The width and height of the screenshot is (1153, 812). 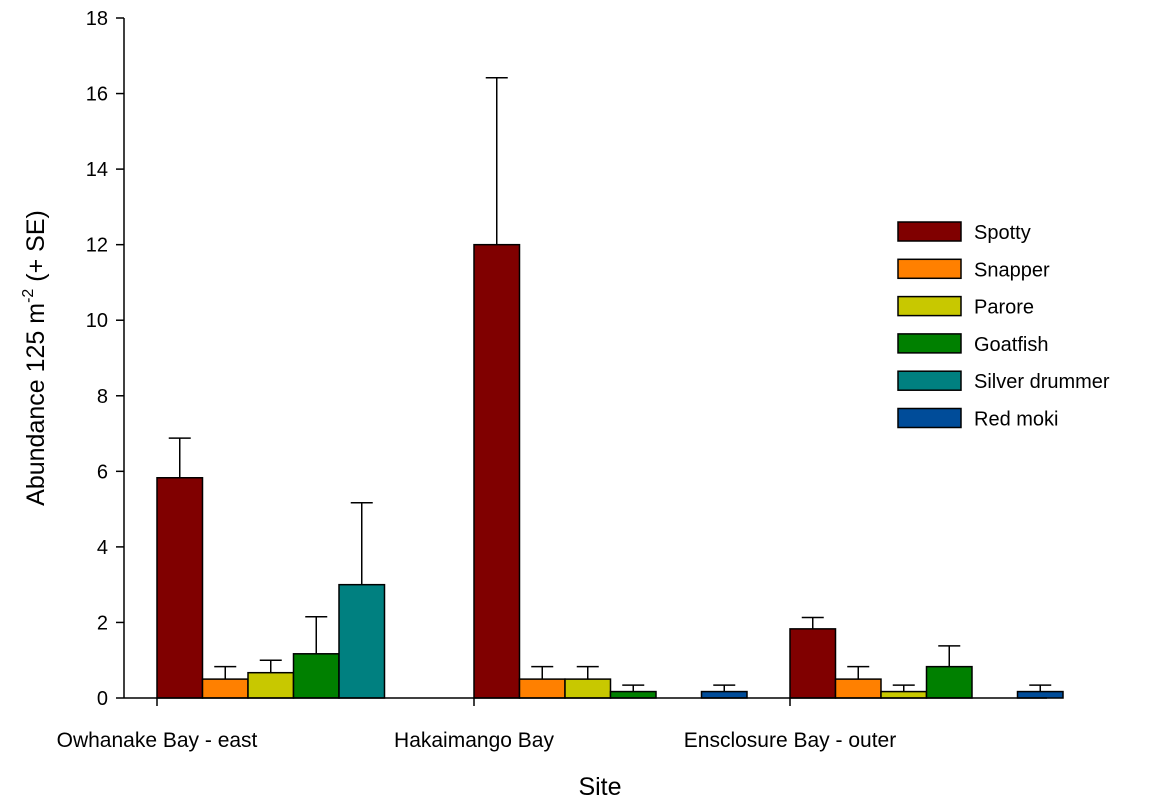 I want to click on y-axis-title-superscript: -2, so click(x=28, y=296).